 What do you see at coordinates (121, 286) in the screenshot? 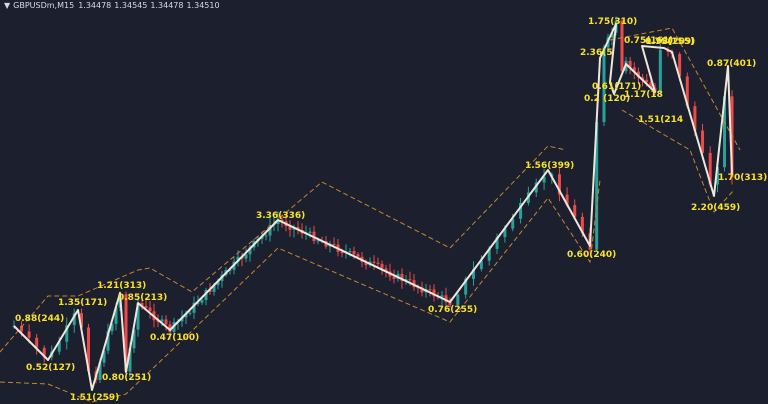
I see `zigzag-label: 1.21(313)` at bounding box center [121, 286].